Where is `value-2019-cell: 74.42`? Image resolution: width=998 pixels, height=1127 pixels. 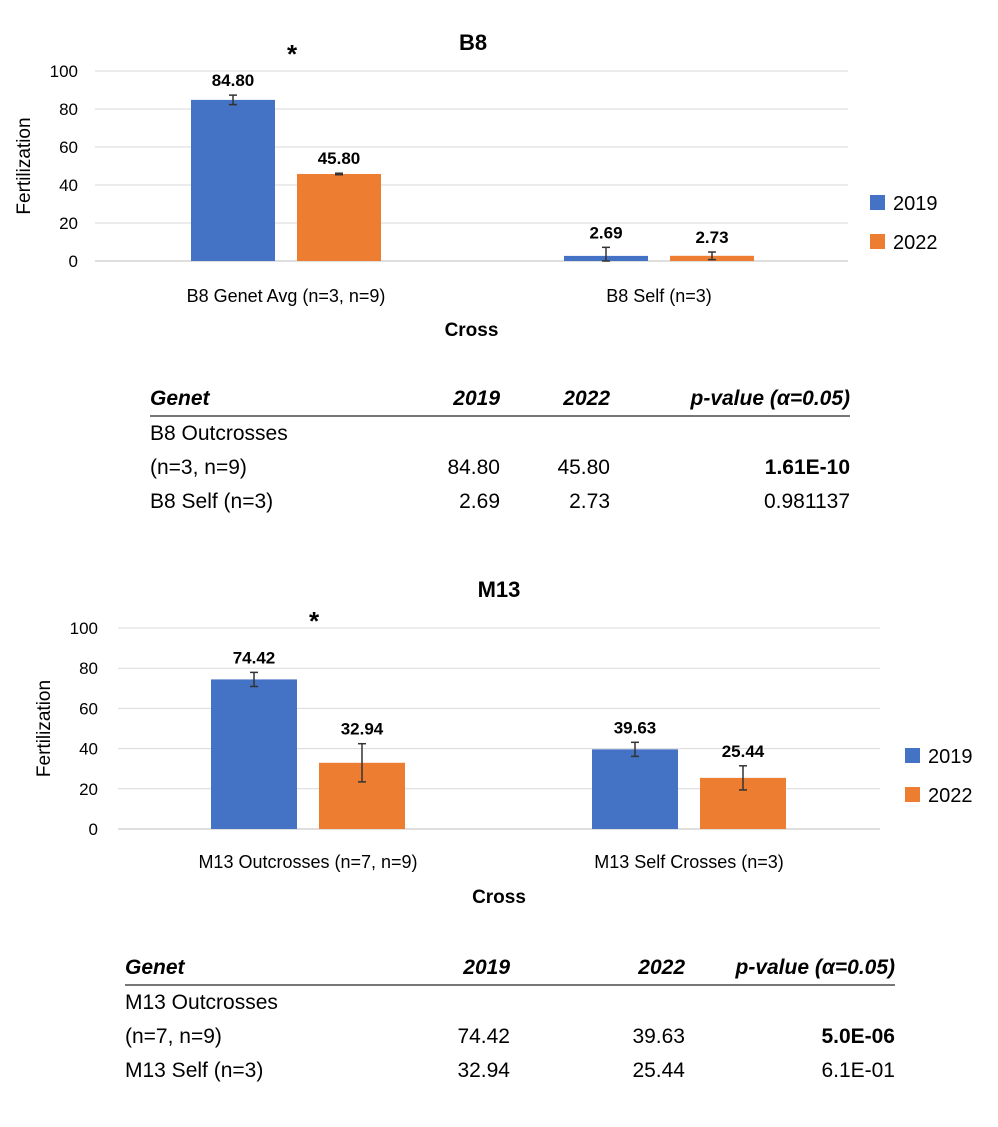 value-2019-cell: 74.42 is located at coordinates (483, 1036).